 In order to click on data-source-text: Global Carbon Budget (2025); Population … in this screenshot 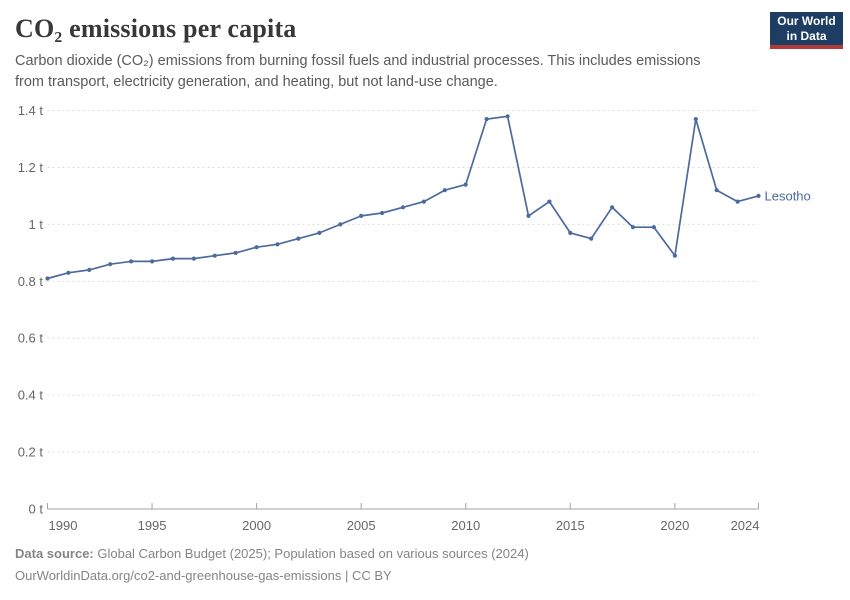, I will do `click(311, 553)`.